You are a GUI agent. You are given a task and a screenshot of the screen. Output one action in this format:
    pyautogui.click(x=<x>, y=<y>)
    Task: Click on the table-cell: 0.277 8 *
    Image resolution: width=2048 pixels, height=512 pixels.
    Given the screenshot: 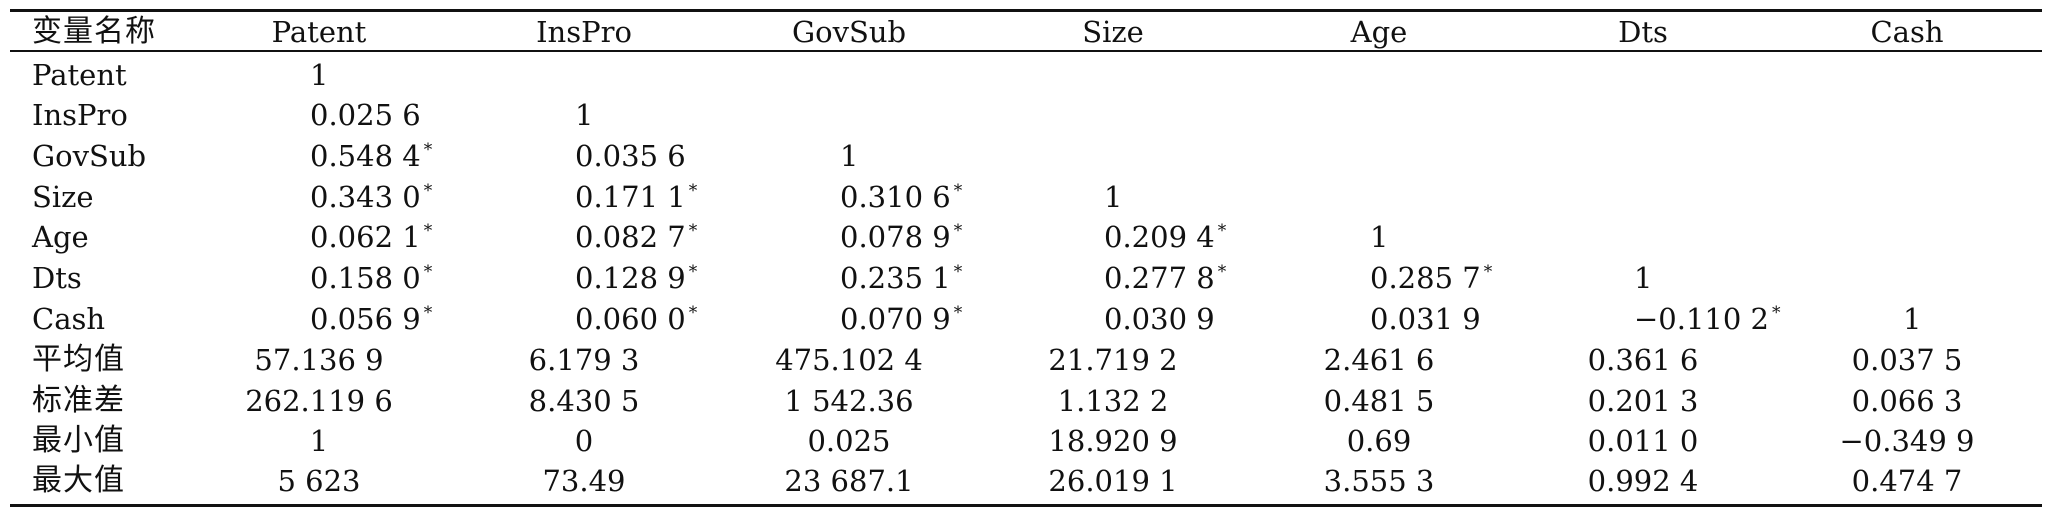 What is the action you would take?
    pyautogui.click(x=1165, y=278)
    